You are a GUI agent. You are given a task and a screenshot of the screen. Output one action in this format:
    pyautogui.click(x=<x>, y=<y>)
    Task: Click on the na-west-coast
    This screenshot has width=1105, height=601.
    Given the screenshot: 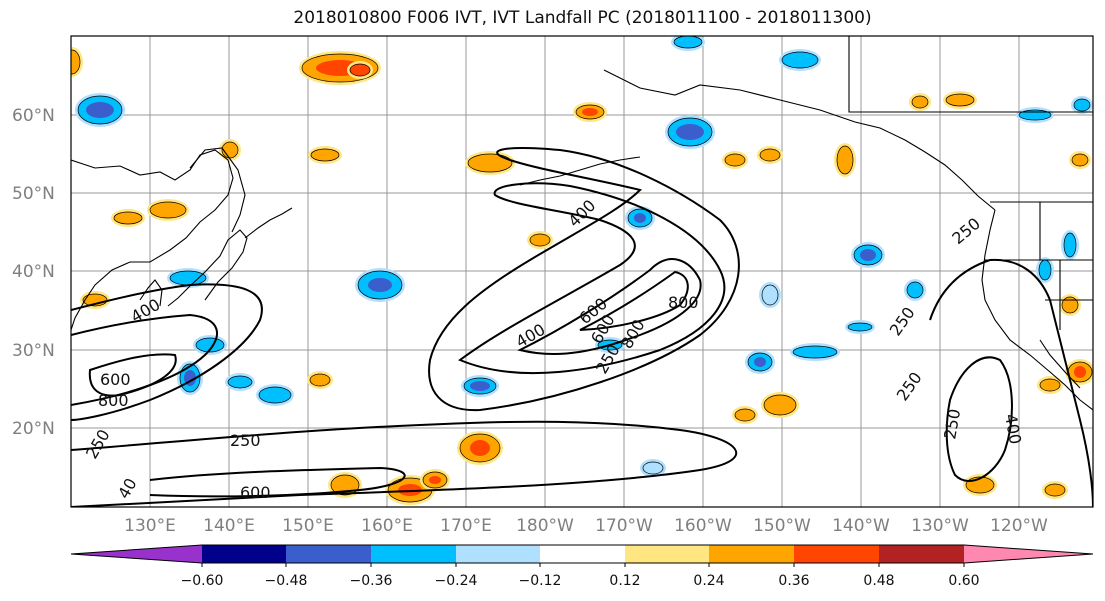 What is the action you would take?
    pyautogui.click(x=1037, y=310)
    